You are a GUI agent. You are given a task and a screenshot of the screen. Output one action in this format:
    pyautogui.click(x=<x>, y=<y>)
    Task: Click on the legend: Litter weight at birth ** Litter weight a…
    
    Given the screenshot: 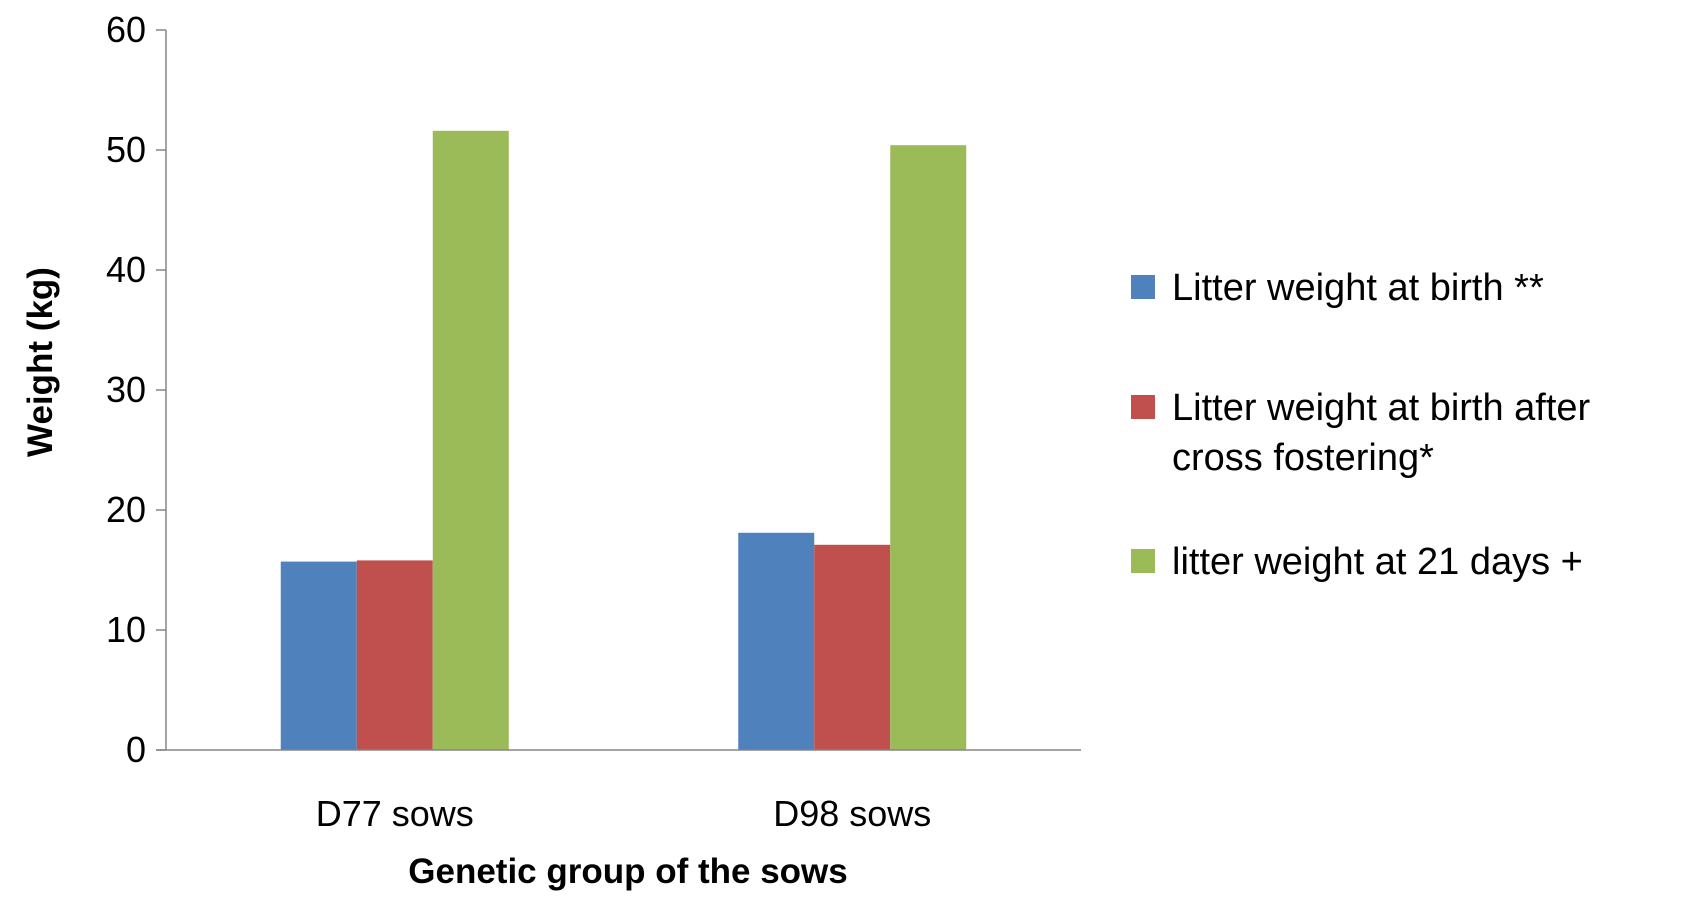 What is the action you would take?
    pyautogui.click(x=1361, y=425)
    